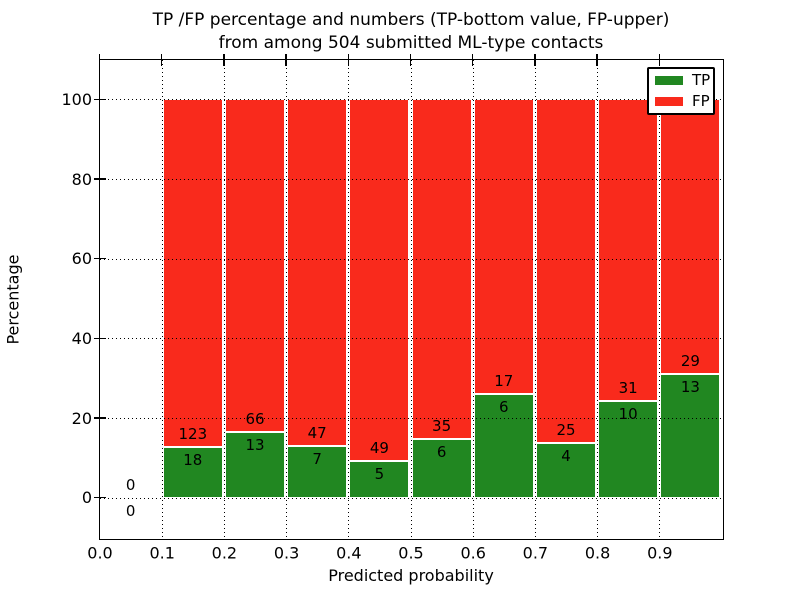 Image resolution: width=800 pixels, height=600 pixels. I want to click on tp-count-label: 13, so click(255, 445).